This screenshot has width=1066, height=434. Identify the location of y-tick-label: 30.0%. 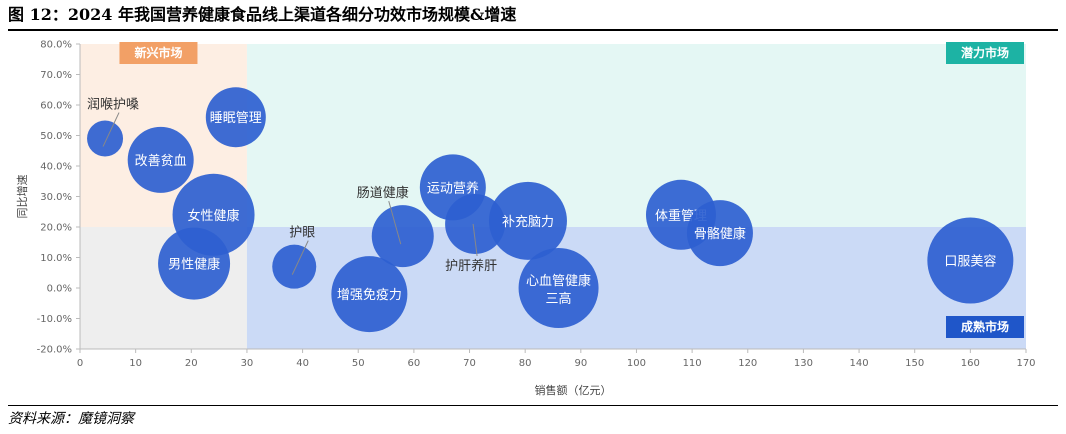
(56, 197).